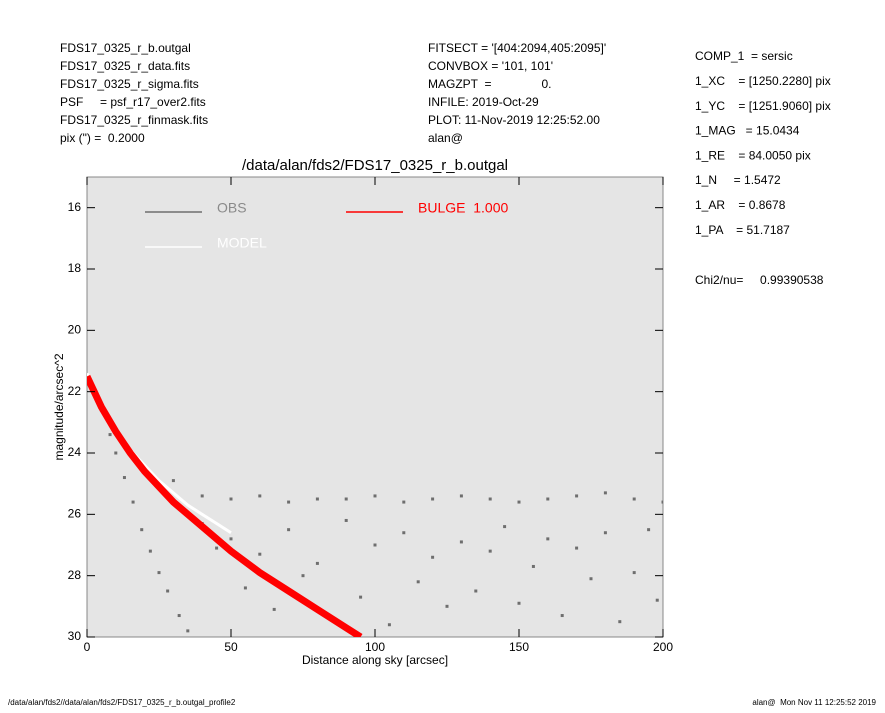 This screenshot has height=713, width=885. What do you see at coordinates (231, 647) in the screenshot?
I see `x-tick-label: 50` at bounding box center [231, 647].